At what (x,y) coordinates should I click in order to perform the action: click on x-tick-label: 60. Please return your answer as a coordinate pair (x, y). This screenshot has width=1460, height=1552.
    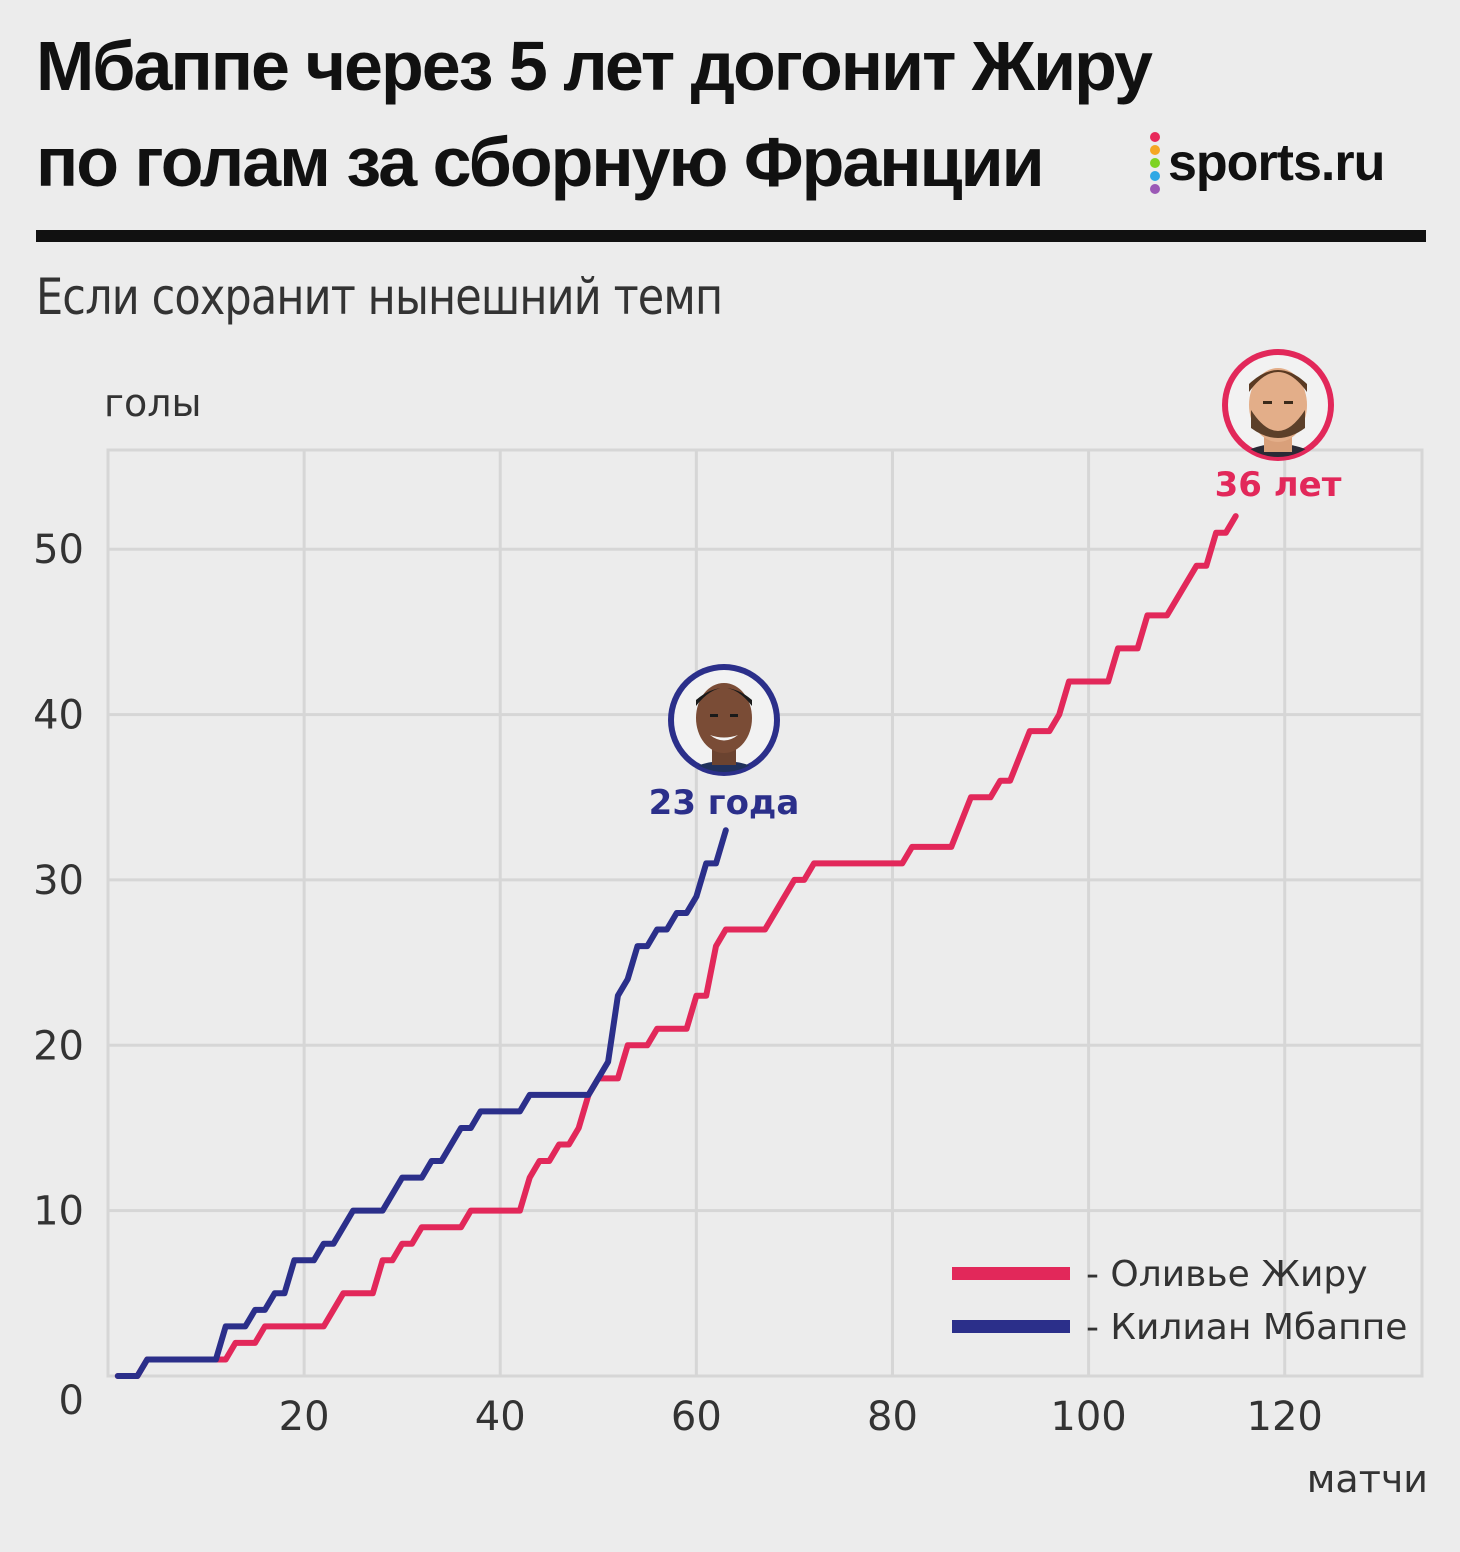
    Looking at the image, I should click on (696, 1417).